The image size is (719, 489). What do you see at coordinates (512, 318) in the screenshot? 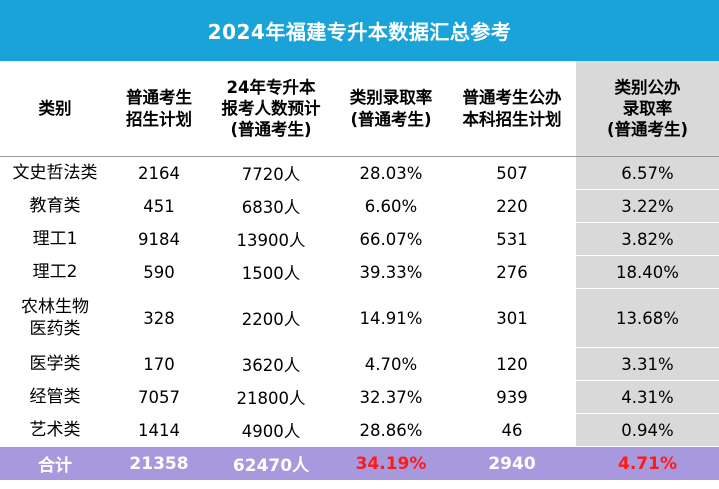
I see `cell-public-plan: 301` at bounding box center [512, 318].